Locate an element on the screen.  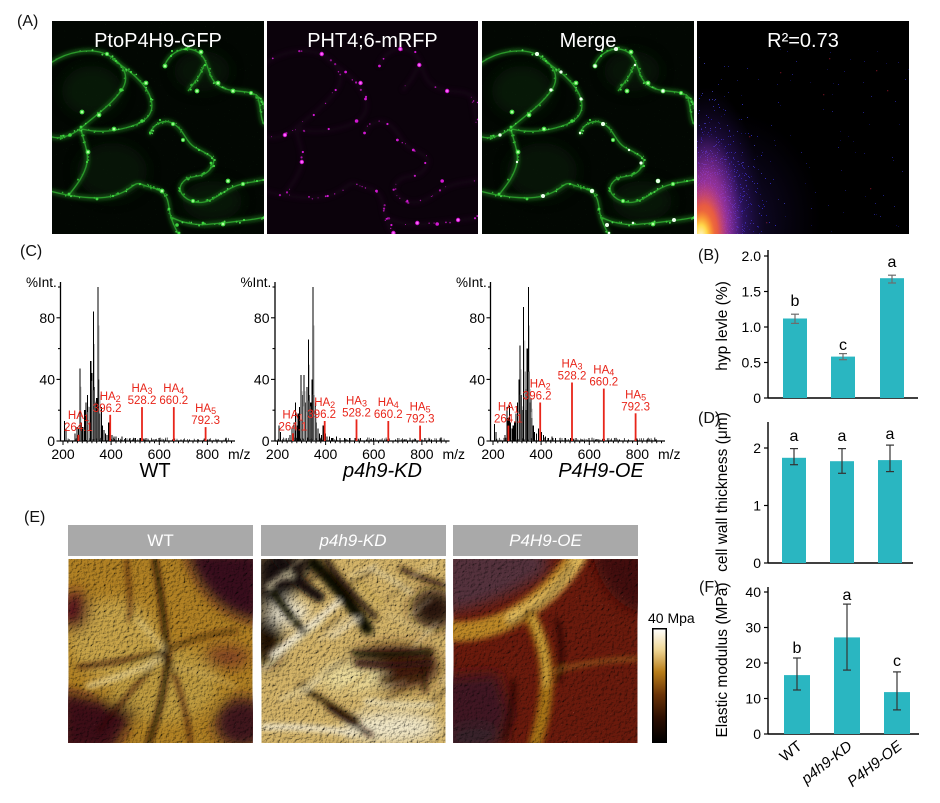
svg-text: 0.5 is located at coordinates (752, 363).